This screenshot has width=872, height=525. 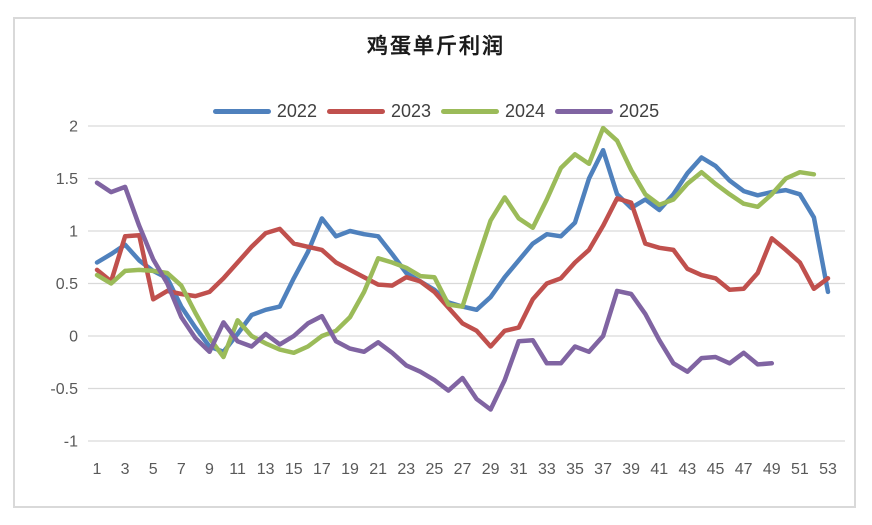 What do you see at coordinates (350, 469) in the screenshot?
I see `x-axis-tick-label: 19` at bounding box center [350, 469].